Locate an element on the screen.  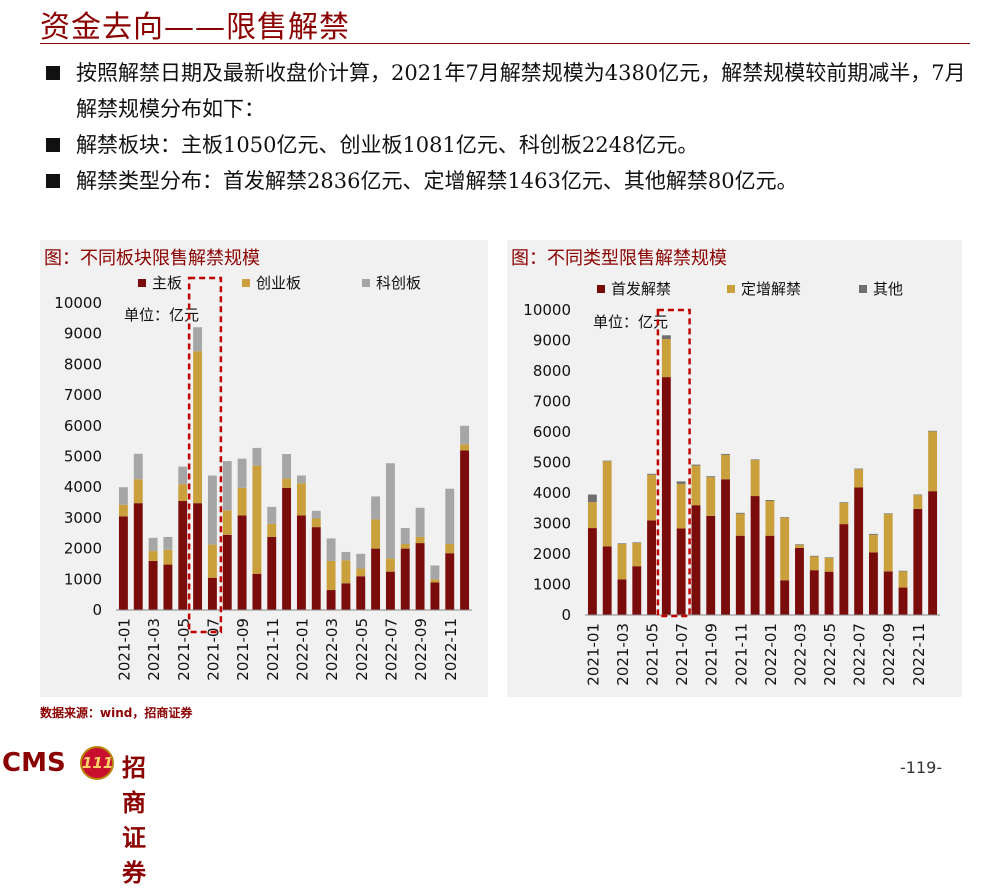
y-tick-label: 8000 is located at coordinates (83, 364).